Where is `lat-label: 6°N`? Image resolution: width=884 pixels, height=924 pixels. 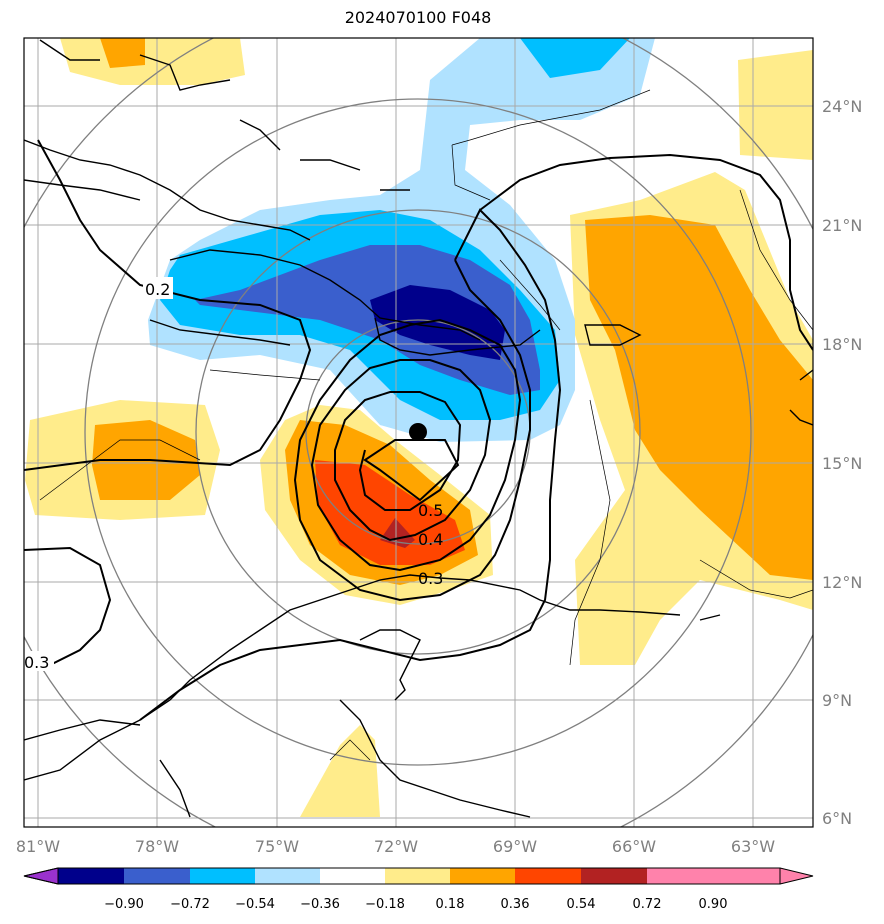 lat-label: 6°N is located at coordinates (837, 818).